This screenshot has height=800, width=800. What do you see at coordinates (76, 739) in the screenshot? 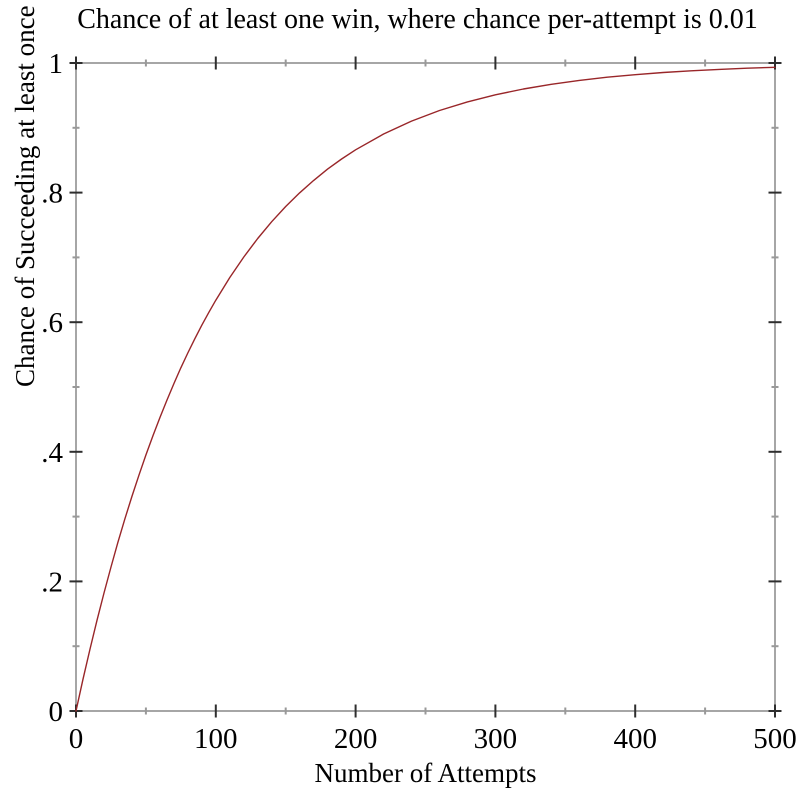
I see `x-tick-label: 0` at bounding box center [76, 739].